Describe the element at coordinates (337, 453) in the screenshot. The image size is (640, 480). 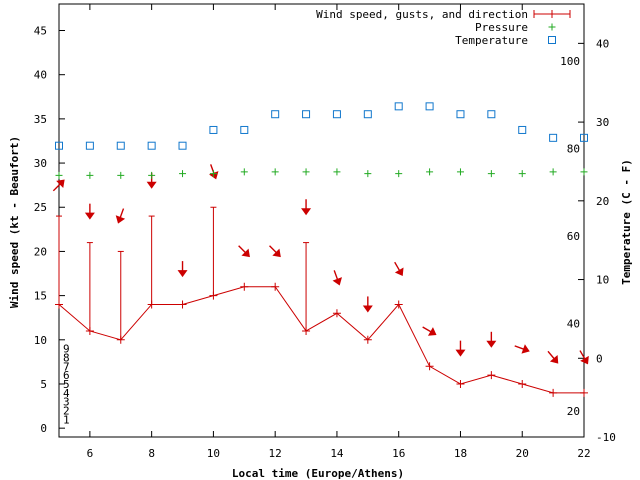
I see `x-tick-label: 14` at that location.